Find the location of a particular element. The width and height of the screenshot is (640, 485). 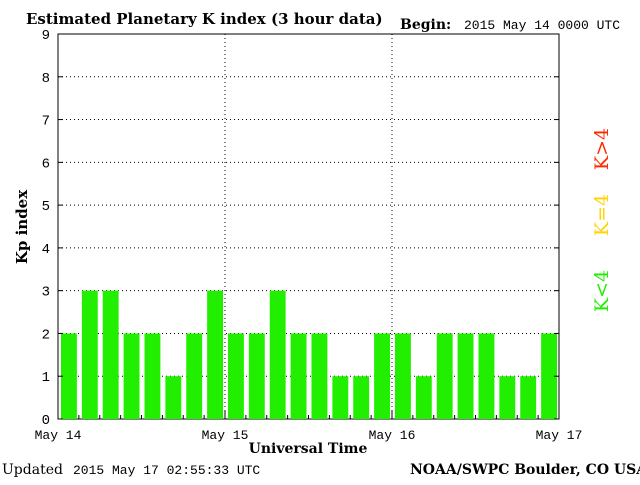

updated-value: 2015 May 17 02:55:33 UTC is located at coordinates (166, 470).